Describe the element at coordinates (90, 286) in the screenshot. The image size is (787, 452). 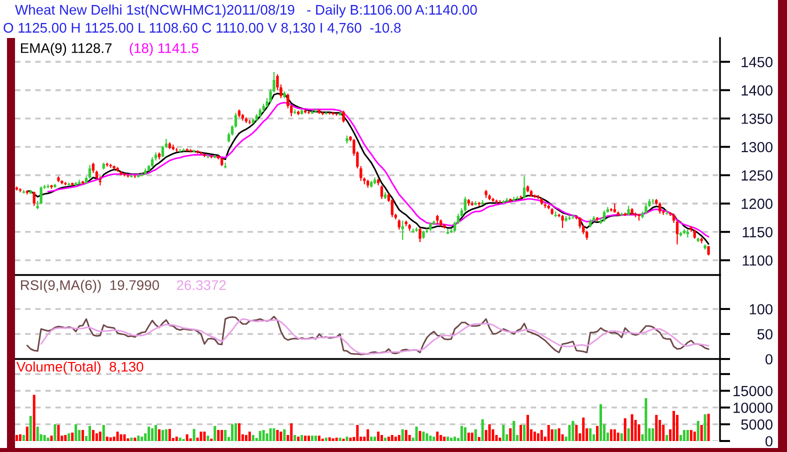
I see `text: RSI(9,MA(6)) 19.7990` at that location.